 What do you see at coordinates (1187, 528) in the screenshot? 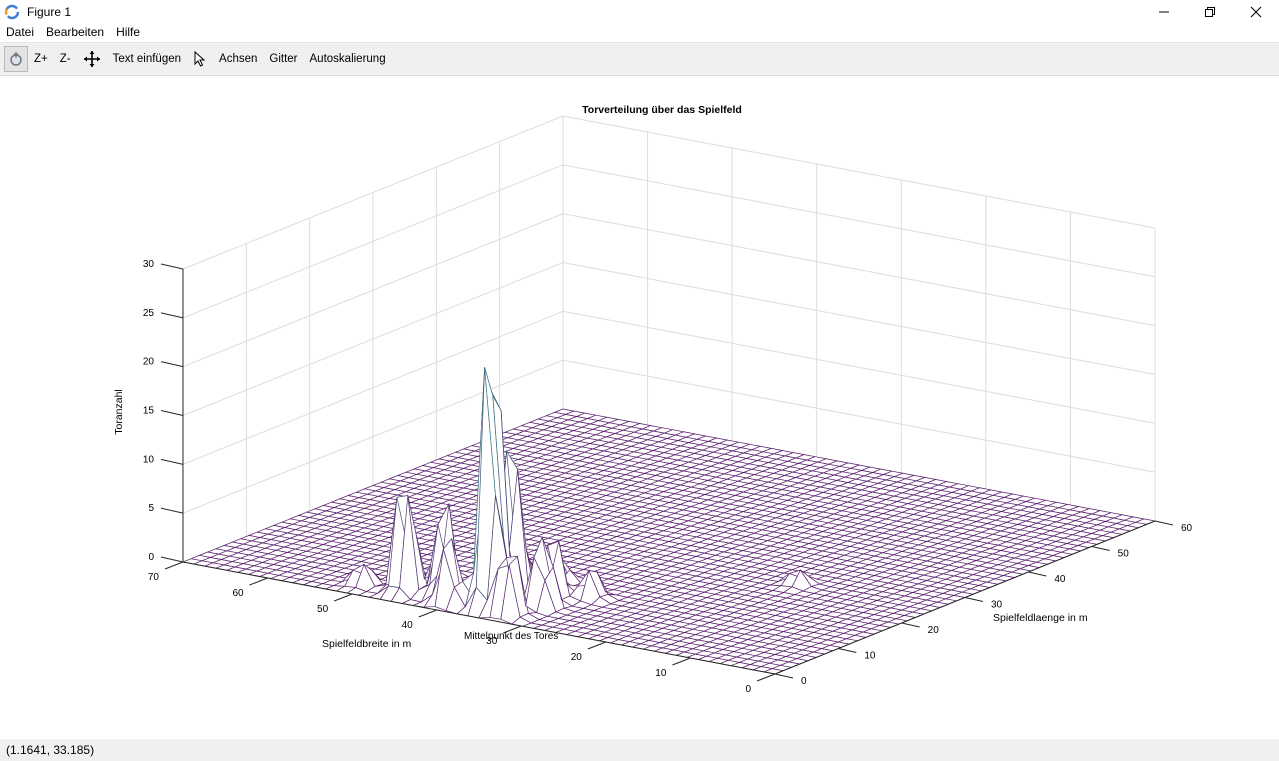
I see `x-tick-label: 60` at bounding box center [1187, 528].